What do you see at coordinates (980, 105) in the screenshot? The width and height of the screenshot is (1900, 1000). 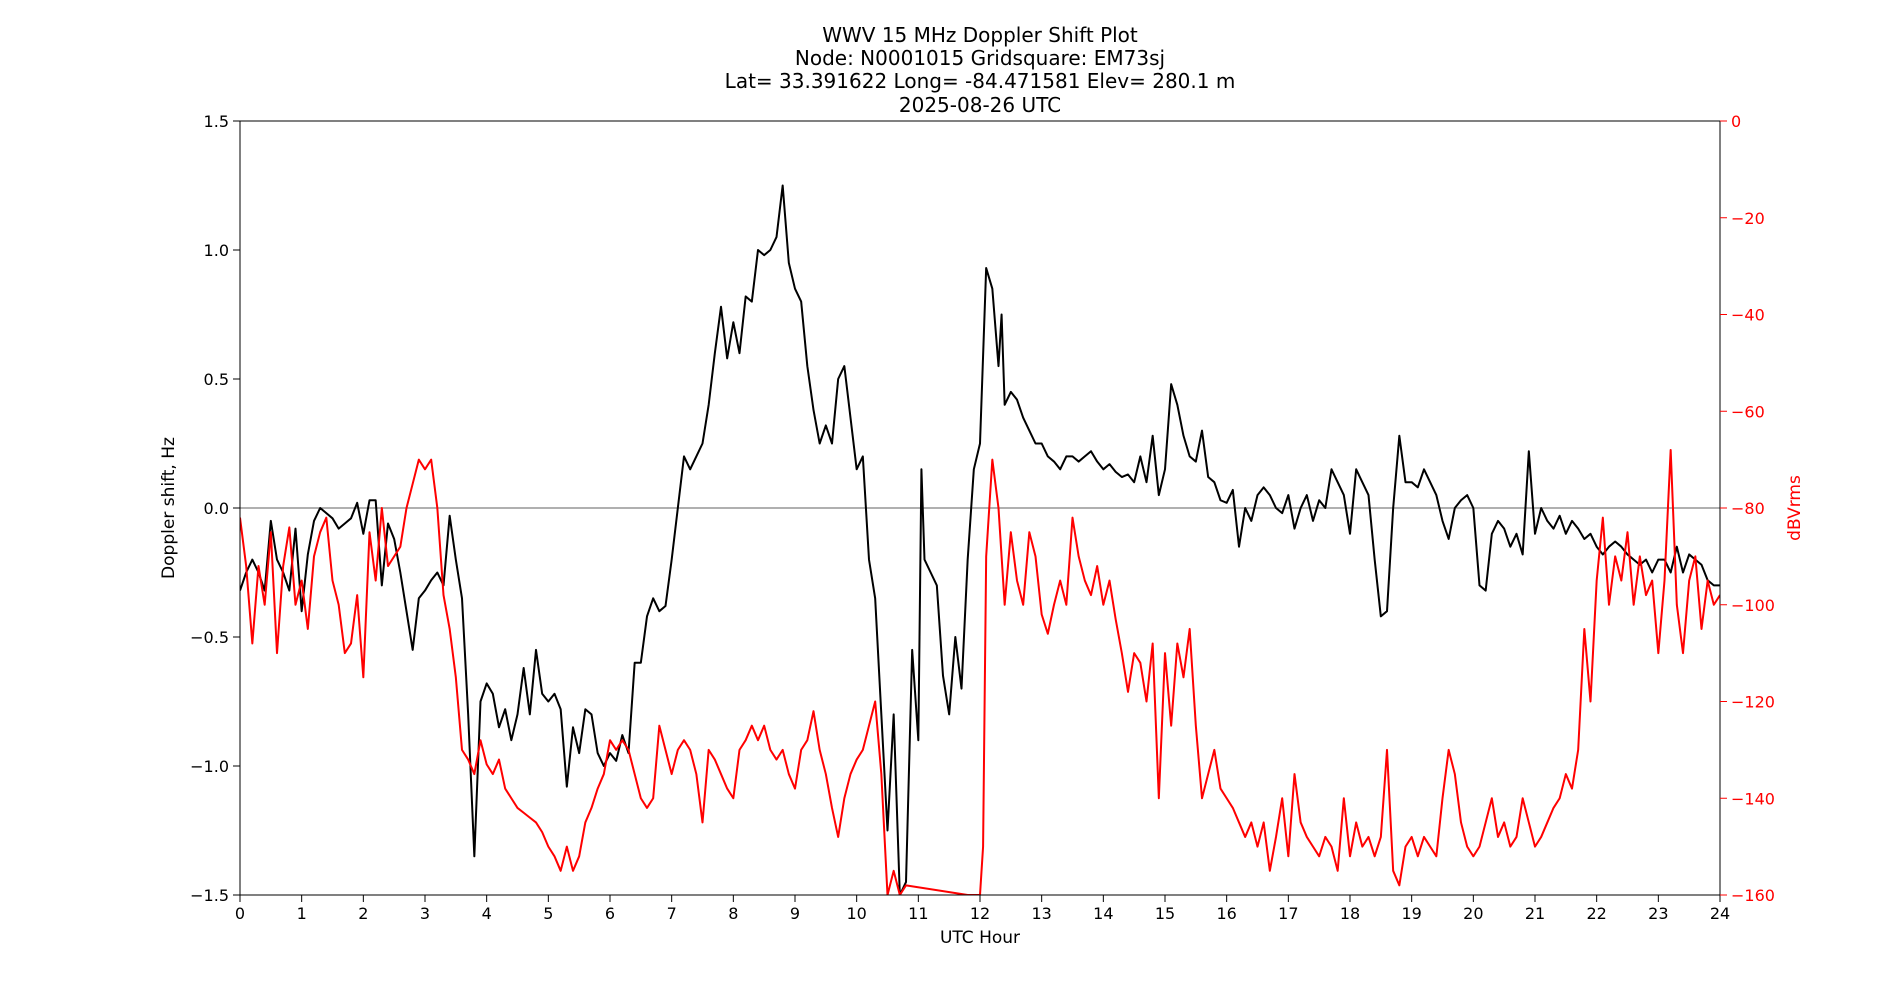 I see `title-line-4: 2025-08-26 UTC` at bounding box center [980, 105].